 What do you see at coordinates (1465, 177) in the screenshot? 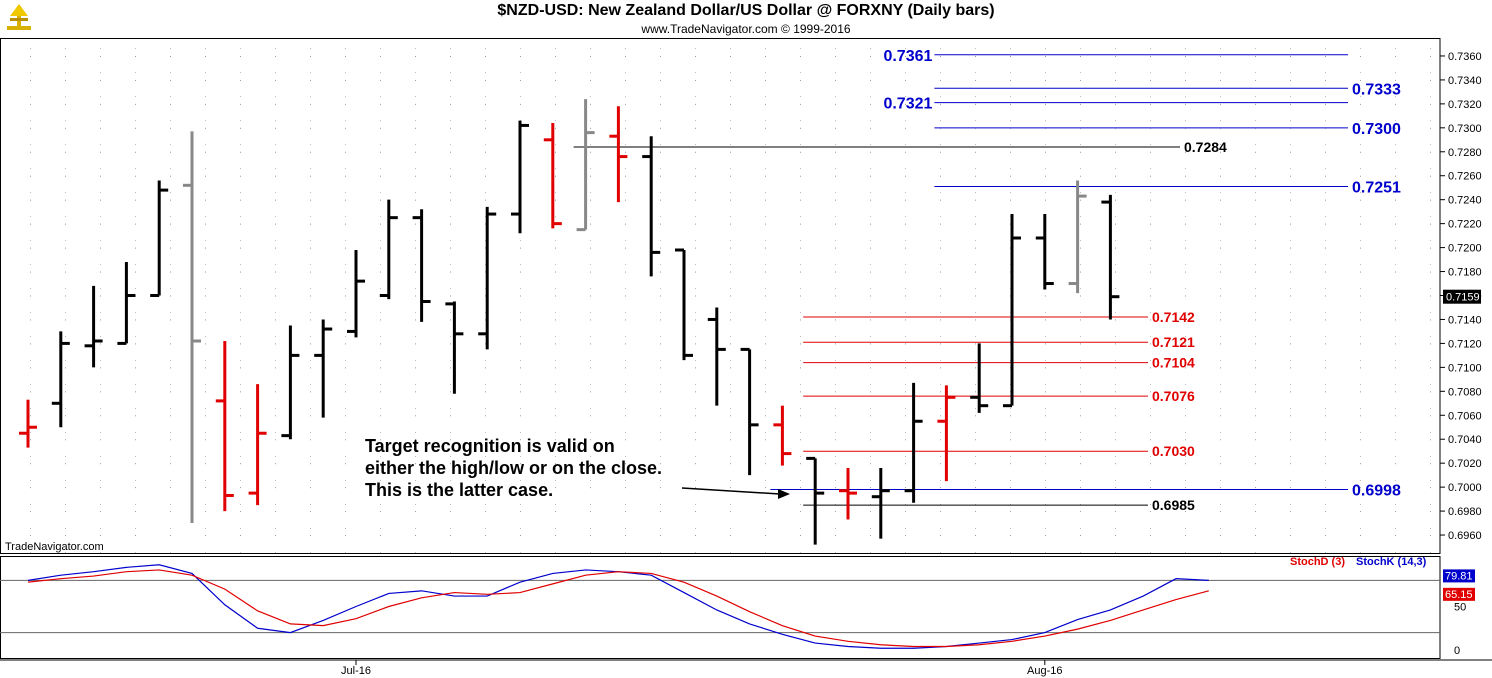
I see `y-tick-label: 0.7260` at bounding box center [1465, 177].